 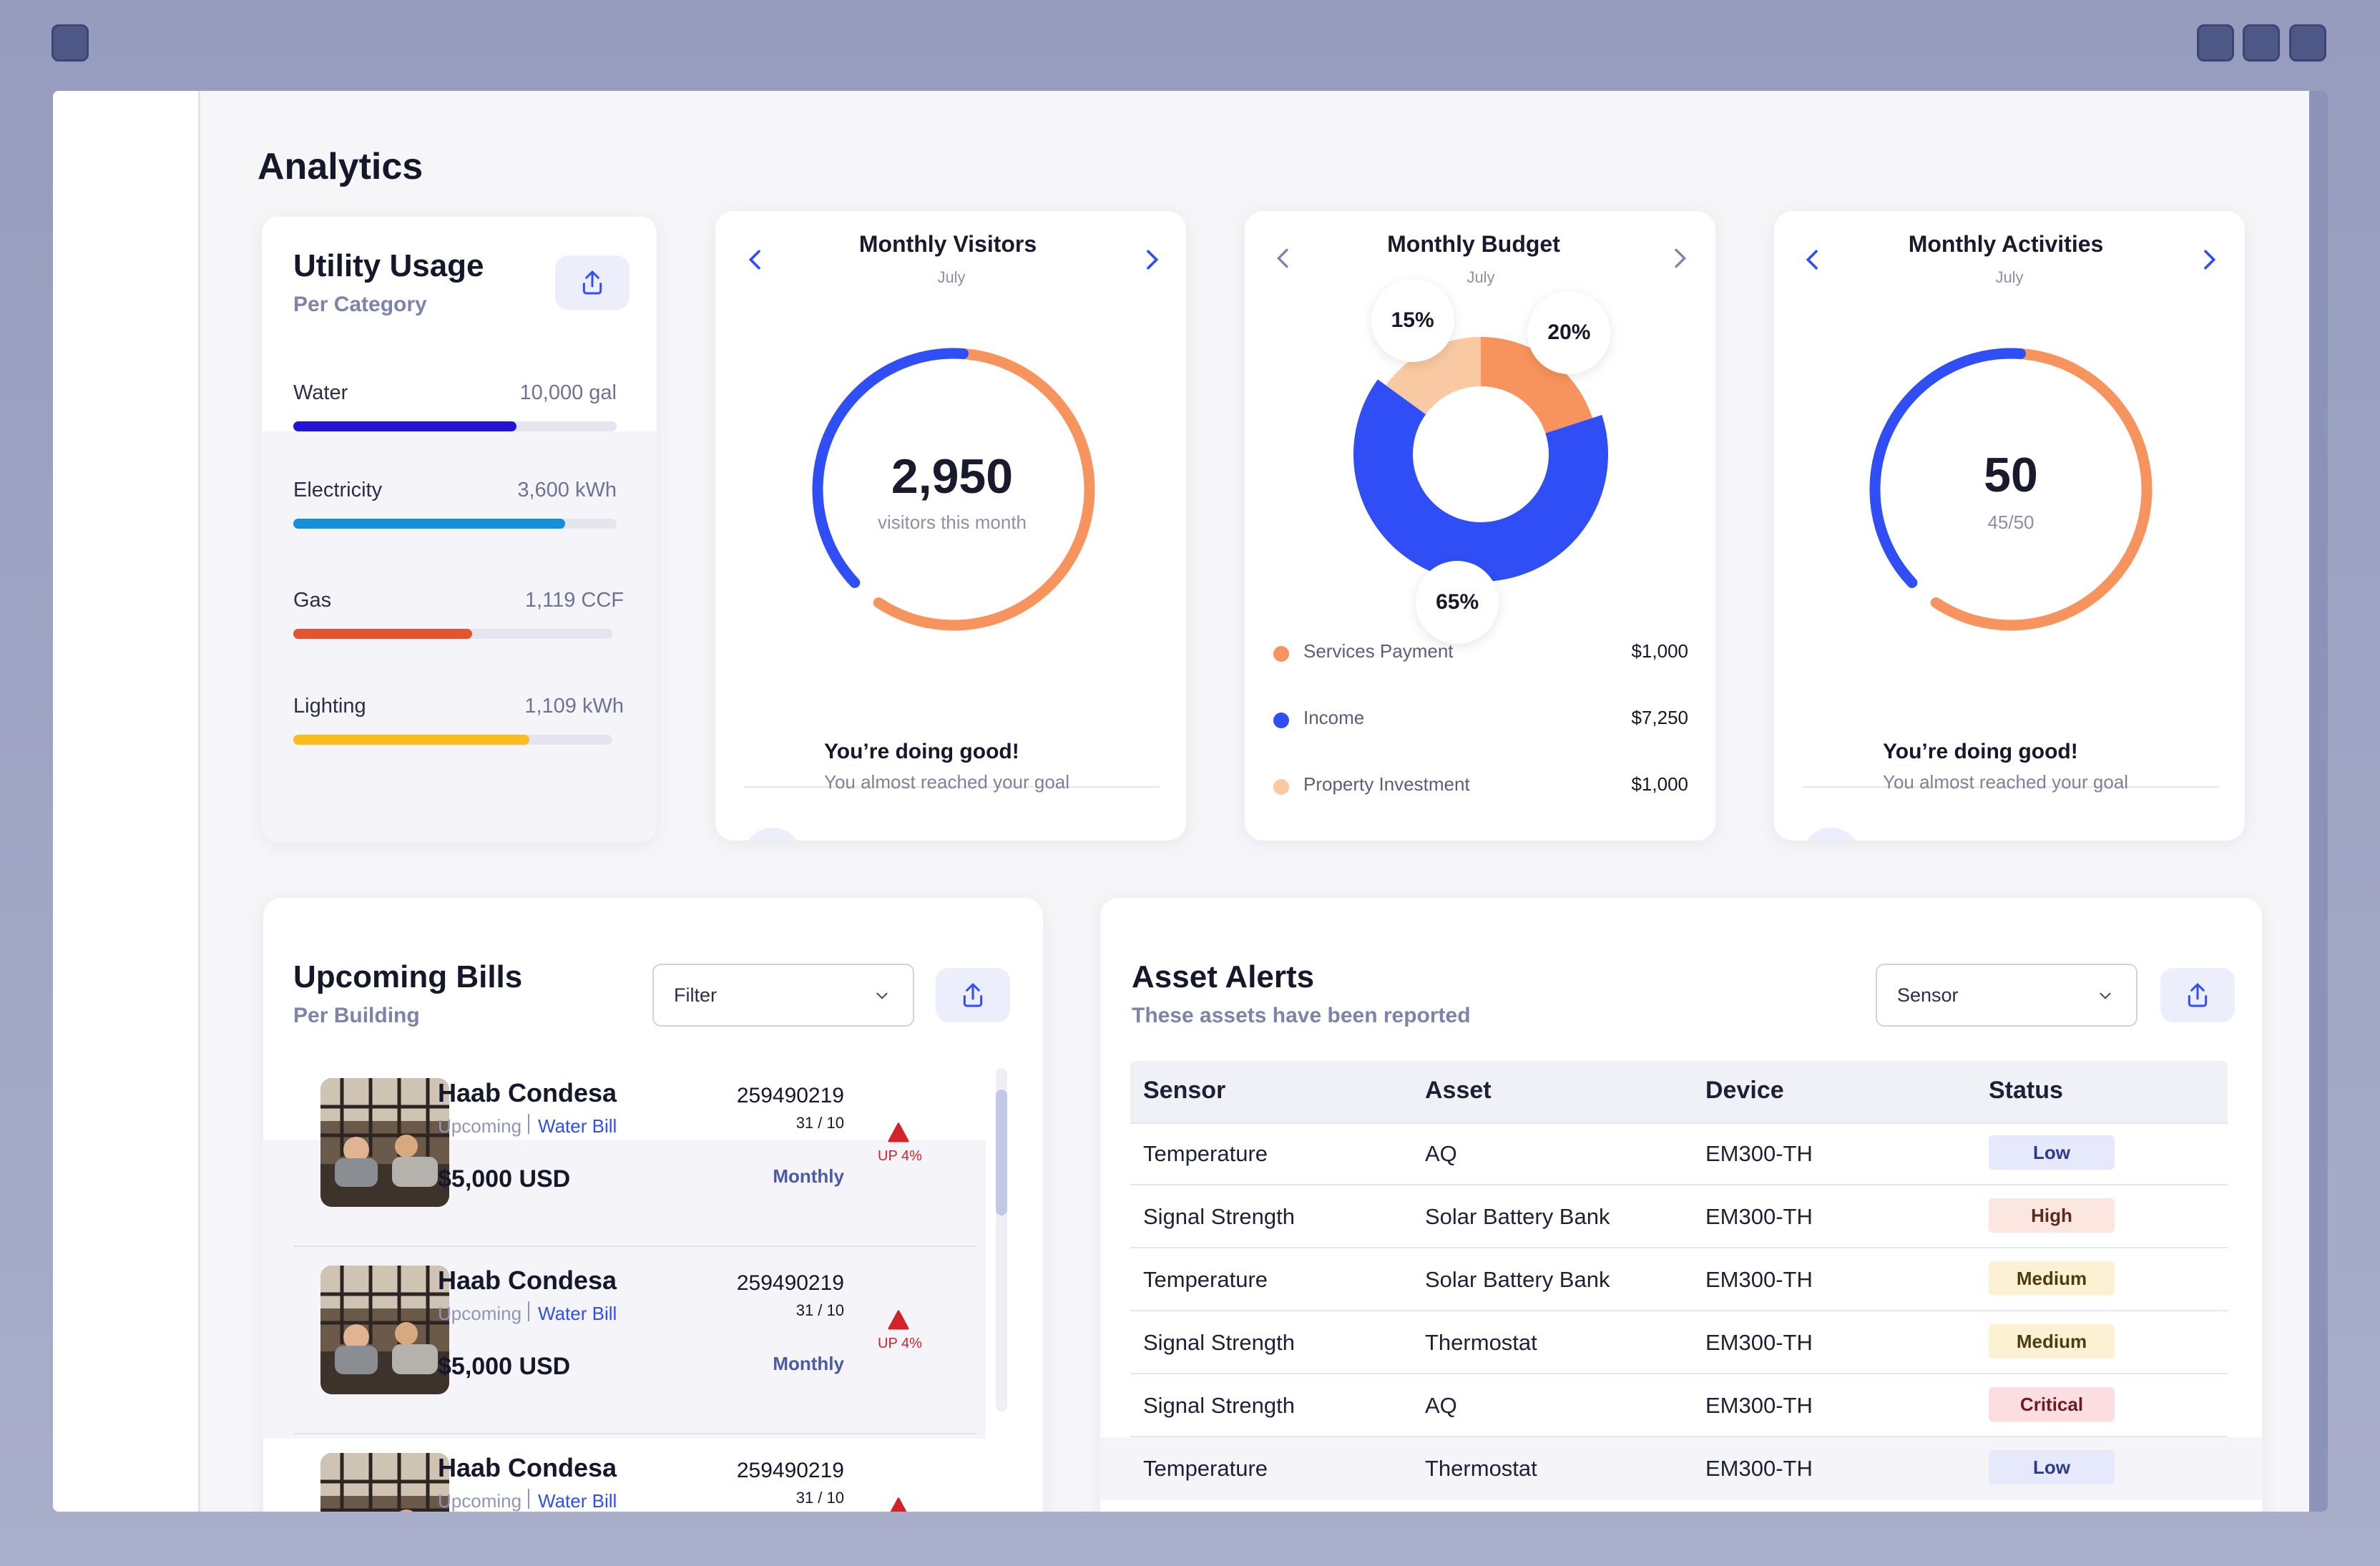 I want to click on utility-label: Electricity, so click(x=338, y=490).